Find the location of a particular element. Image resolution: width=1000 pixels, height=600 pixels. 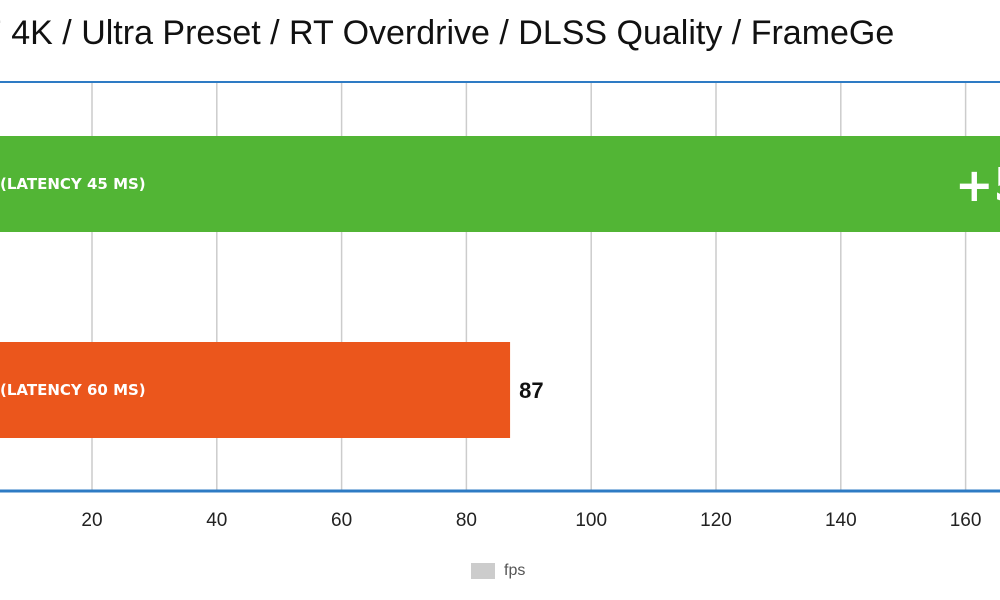

legend: fps is located at coordinates (498, 571).